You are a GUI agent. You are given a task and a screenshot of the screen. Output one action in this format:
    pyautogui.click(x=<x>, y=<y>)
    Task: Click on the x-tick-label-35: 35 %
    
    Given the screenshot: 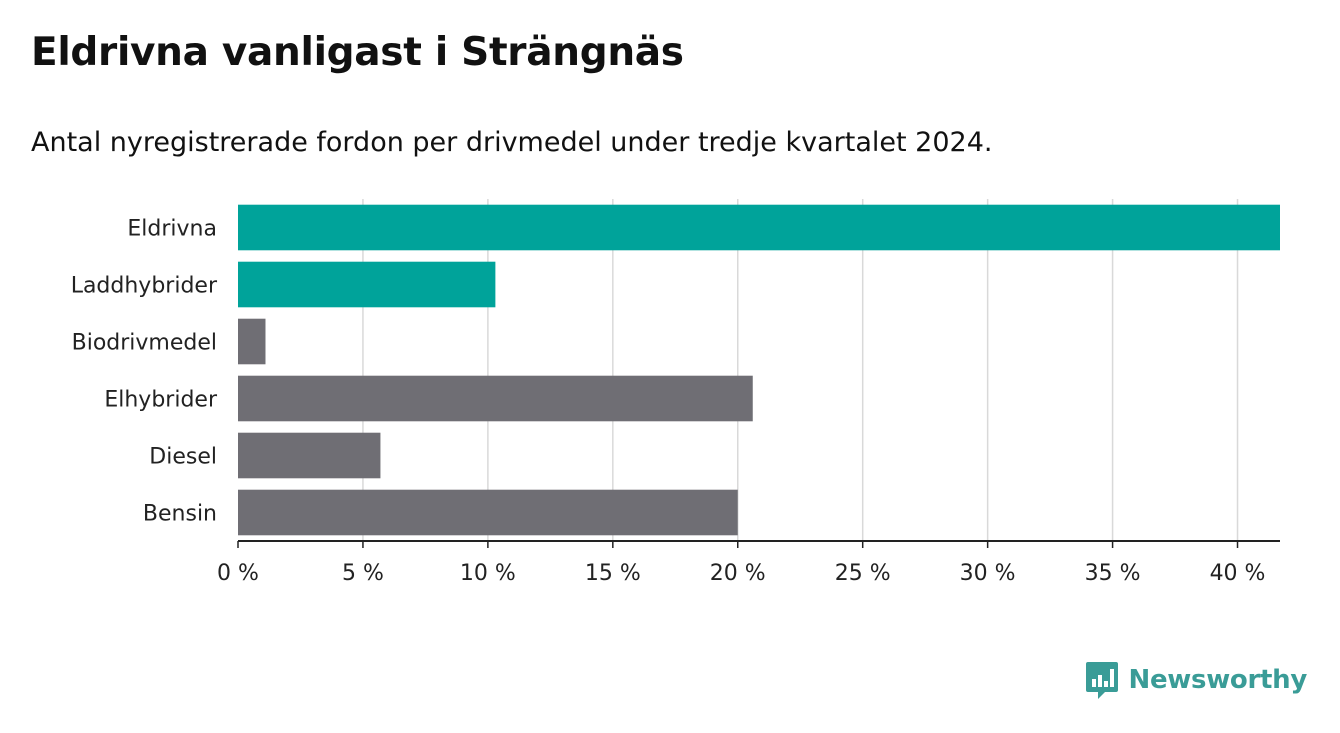 What is the action you would take?
    pyautogui.click(x=1113, y=573)
    